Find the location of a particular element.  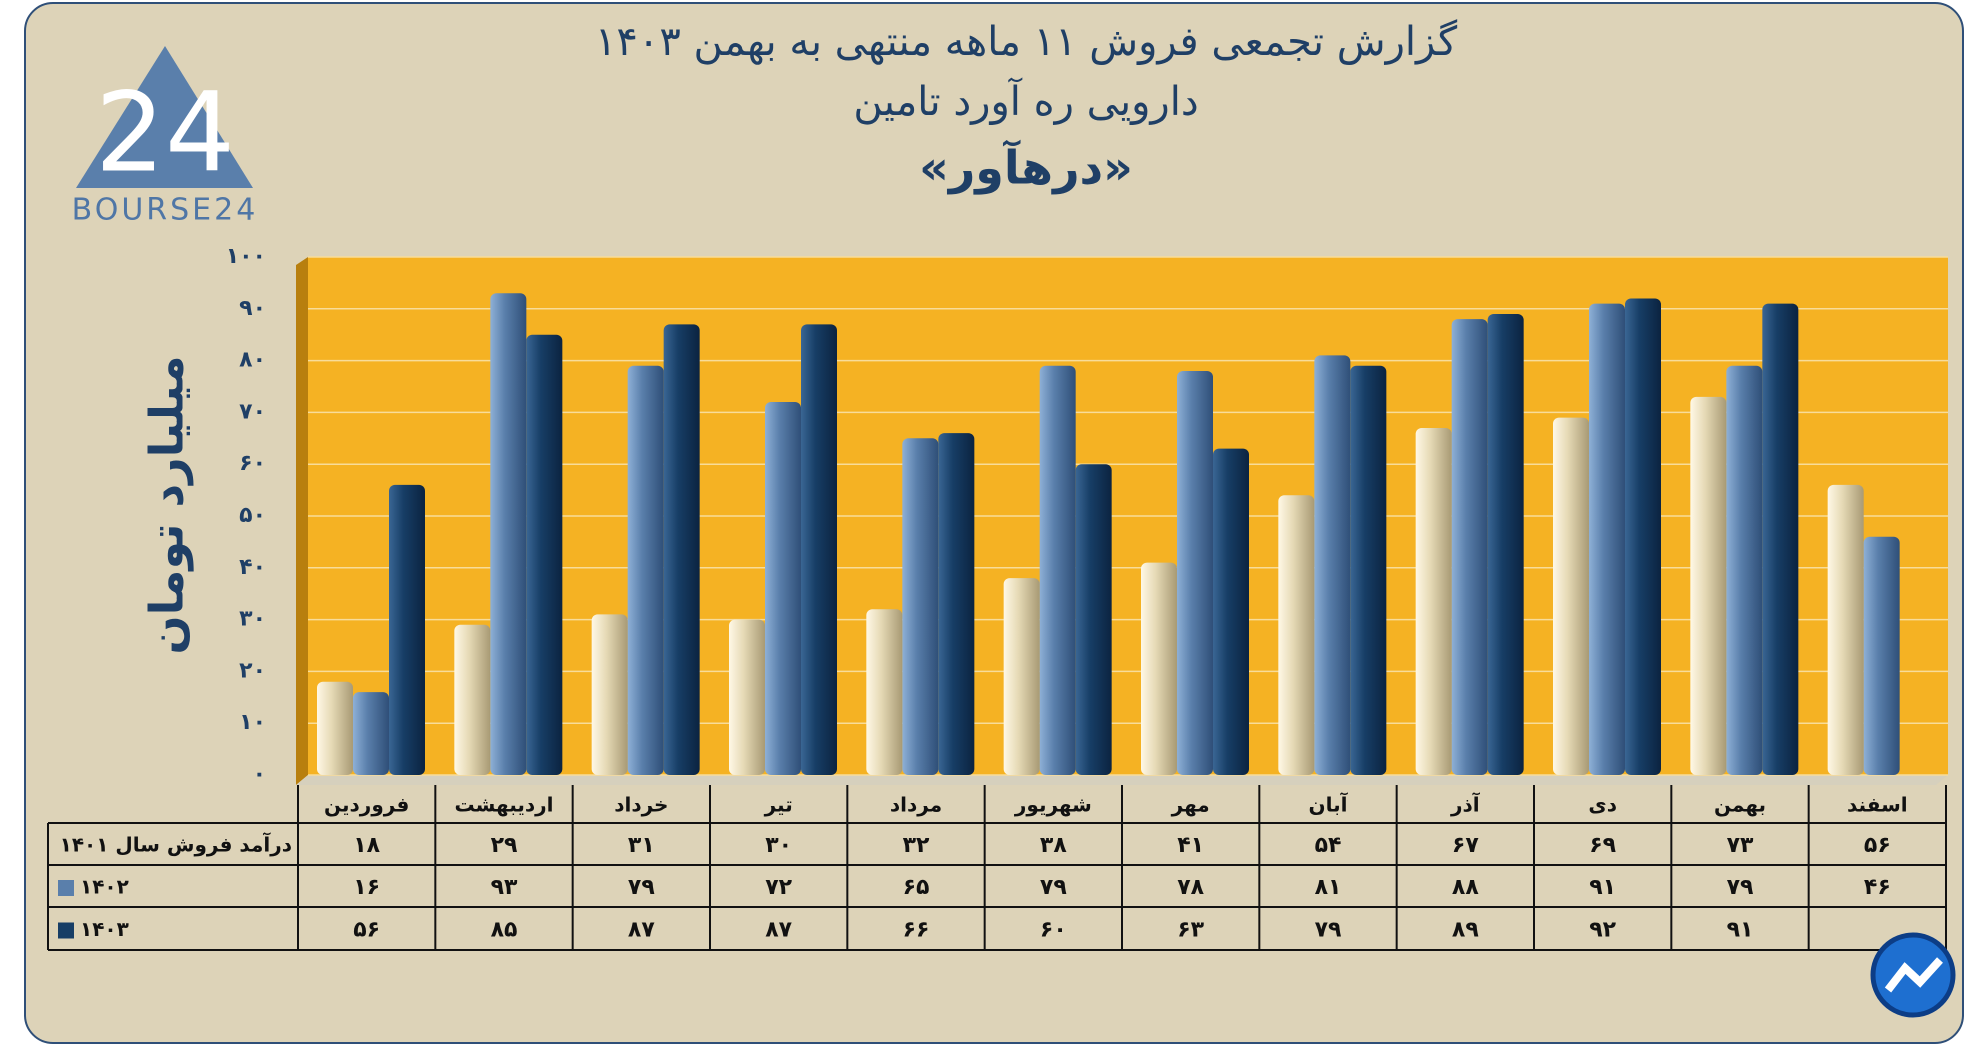

table-cell: ۵۴ is located at coordinates (1328, 845).